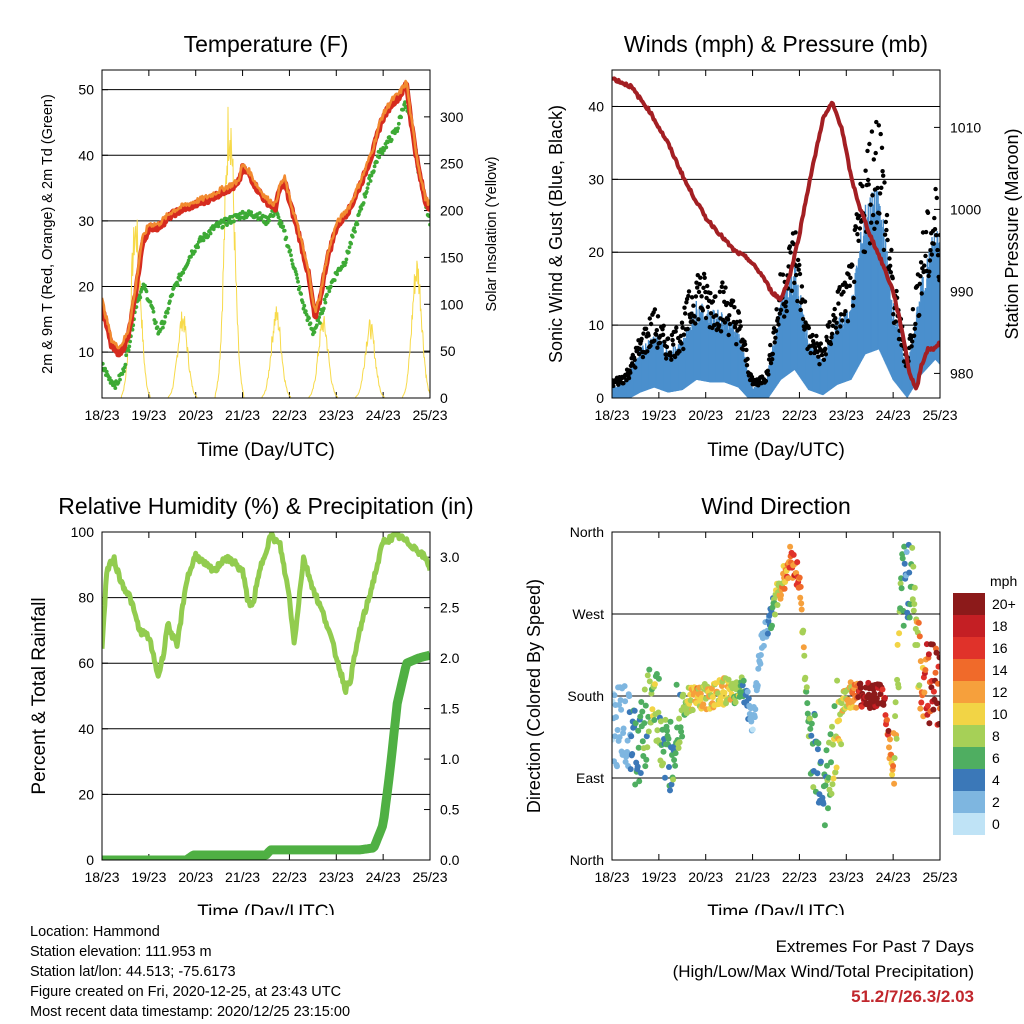 The width and height of the screenshot is (1024, 1024). What do you see at coordinates (266, 238) in the screenshot?
I see `temperature-data` at bounding box center [266, 238].